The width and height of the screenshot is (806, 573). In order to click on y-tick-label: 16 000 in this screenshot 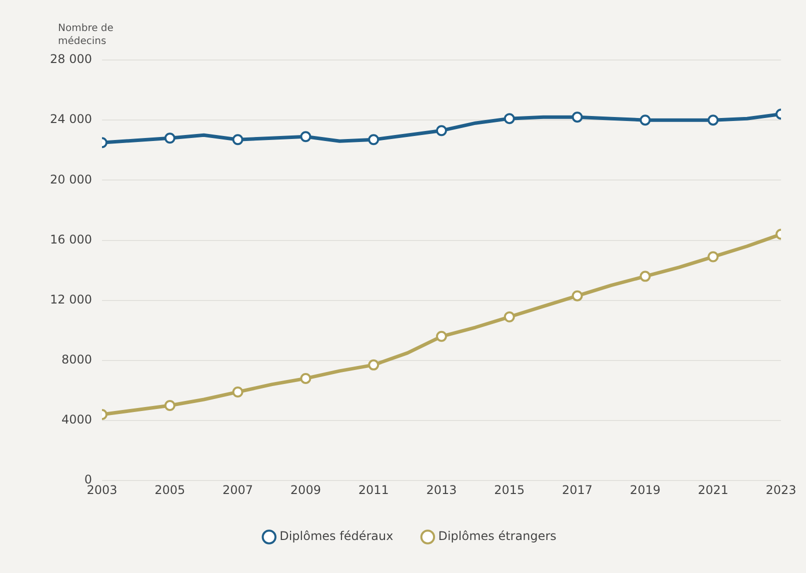, I will do `click(71, 239)`.